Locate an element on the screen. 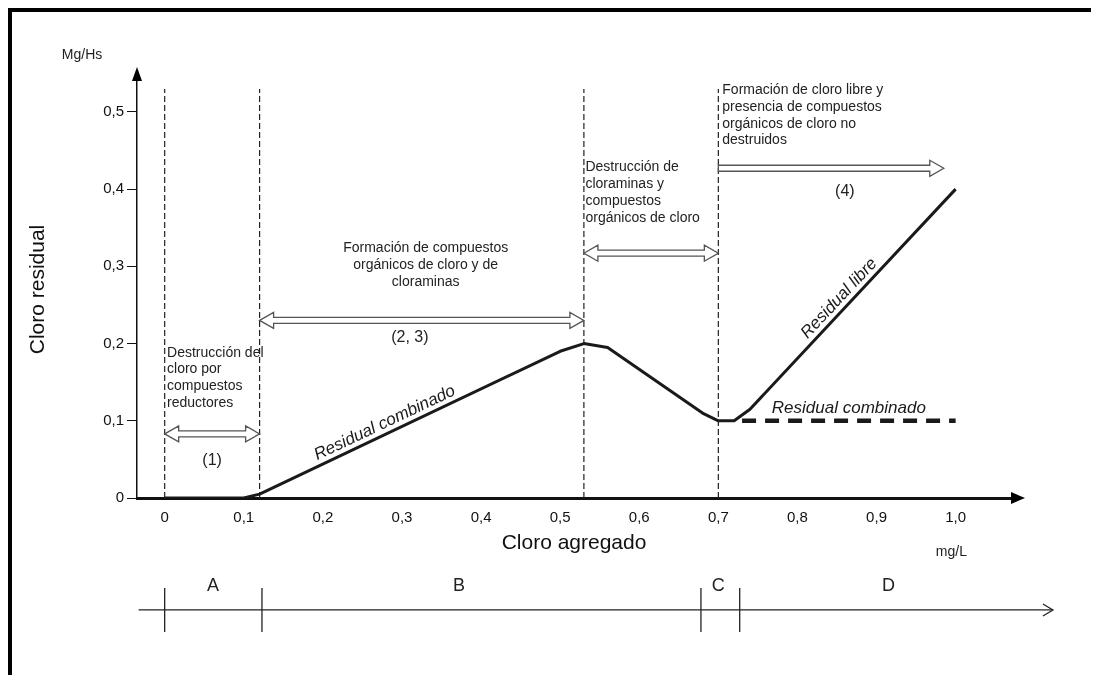 This screenshot has width=1099, height=683. x-tick-label: 0 is located at coordinates (164, 517).